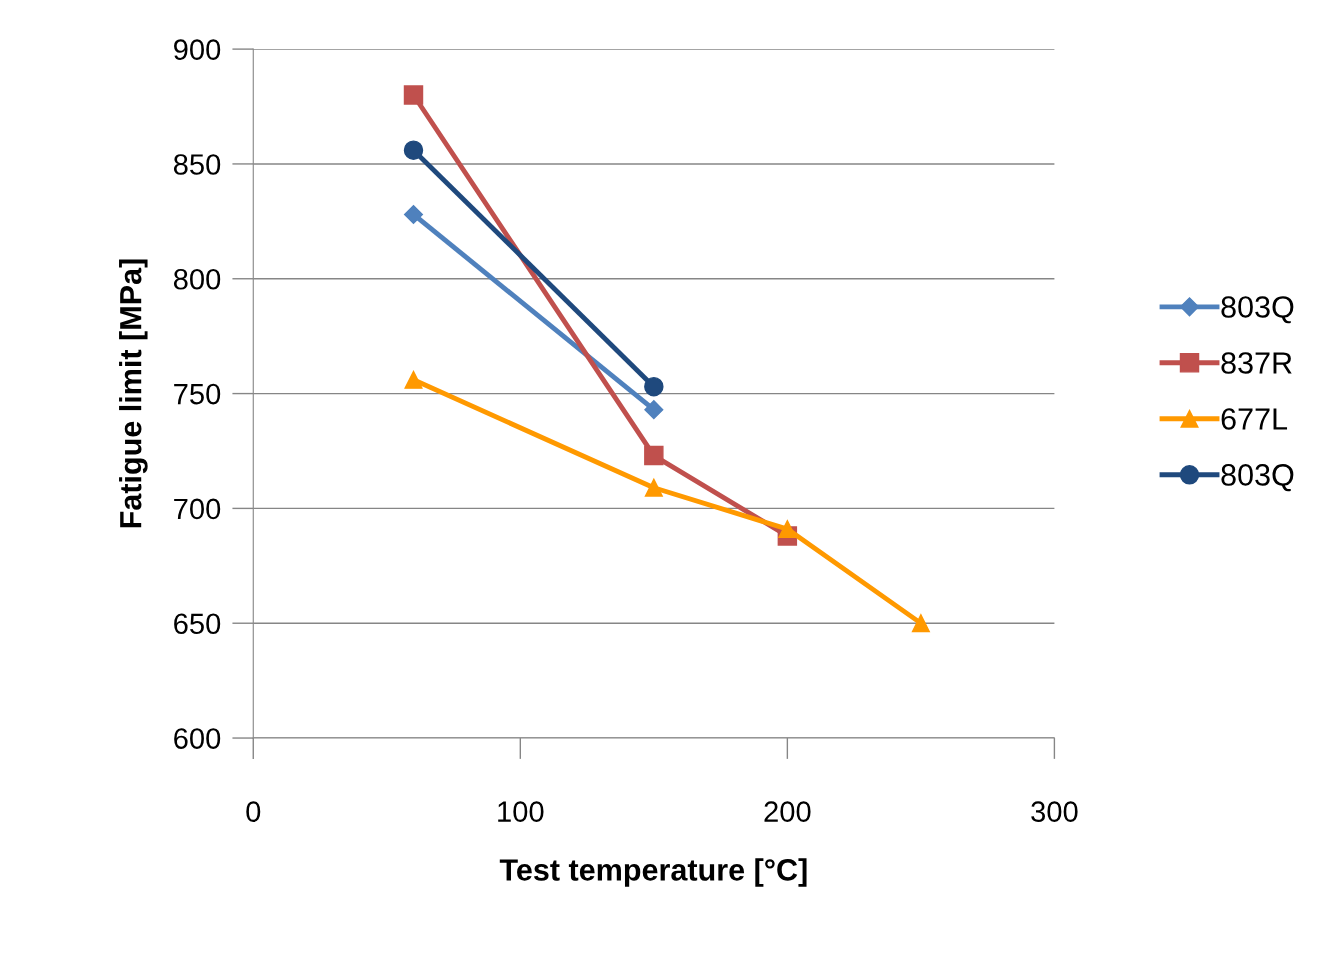  Describe the element at coordinates (197, 738) in the screenshot. I see `y-tick-label: 600` at that location.